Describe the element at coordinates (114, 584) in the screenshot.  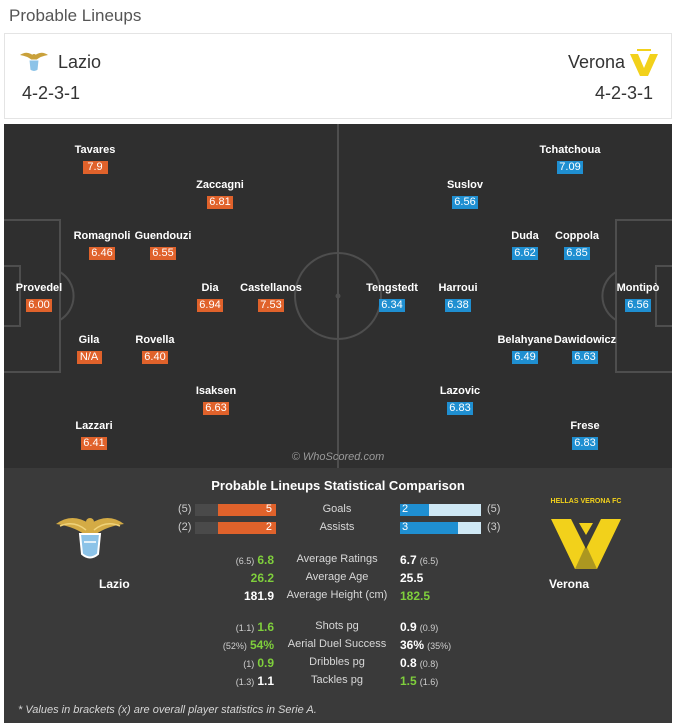
I see `stats-home-team: Lazio` at that location.